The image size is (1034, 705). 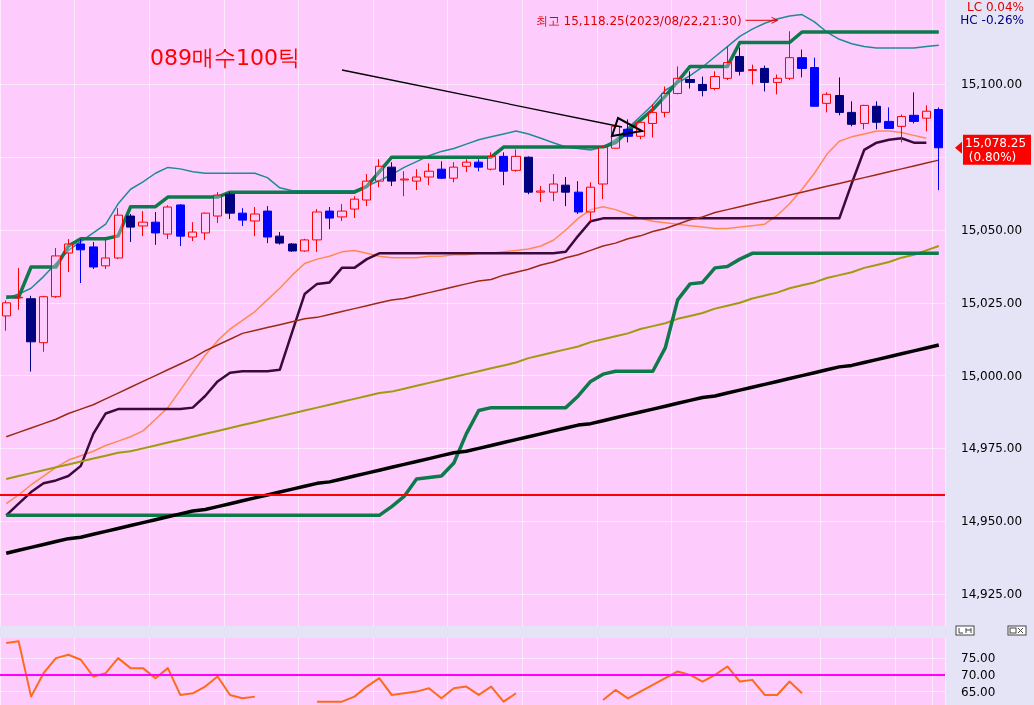 What do you see at coordinates (992, 448) in the screenshot?
I see `y-tick-label: 14,975.00` at bounding box center [992, 448].